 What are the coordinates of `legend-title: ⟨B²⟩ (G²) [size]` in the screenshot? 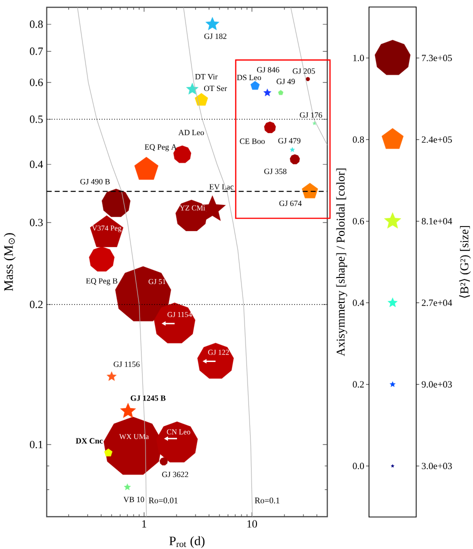 It's located at (465, 262).